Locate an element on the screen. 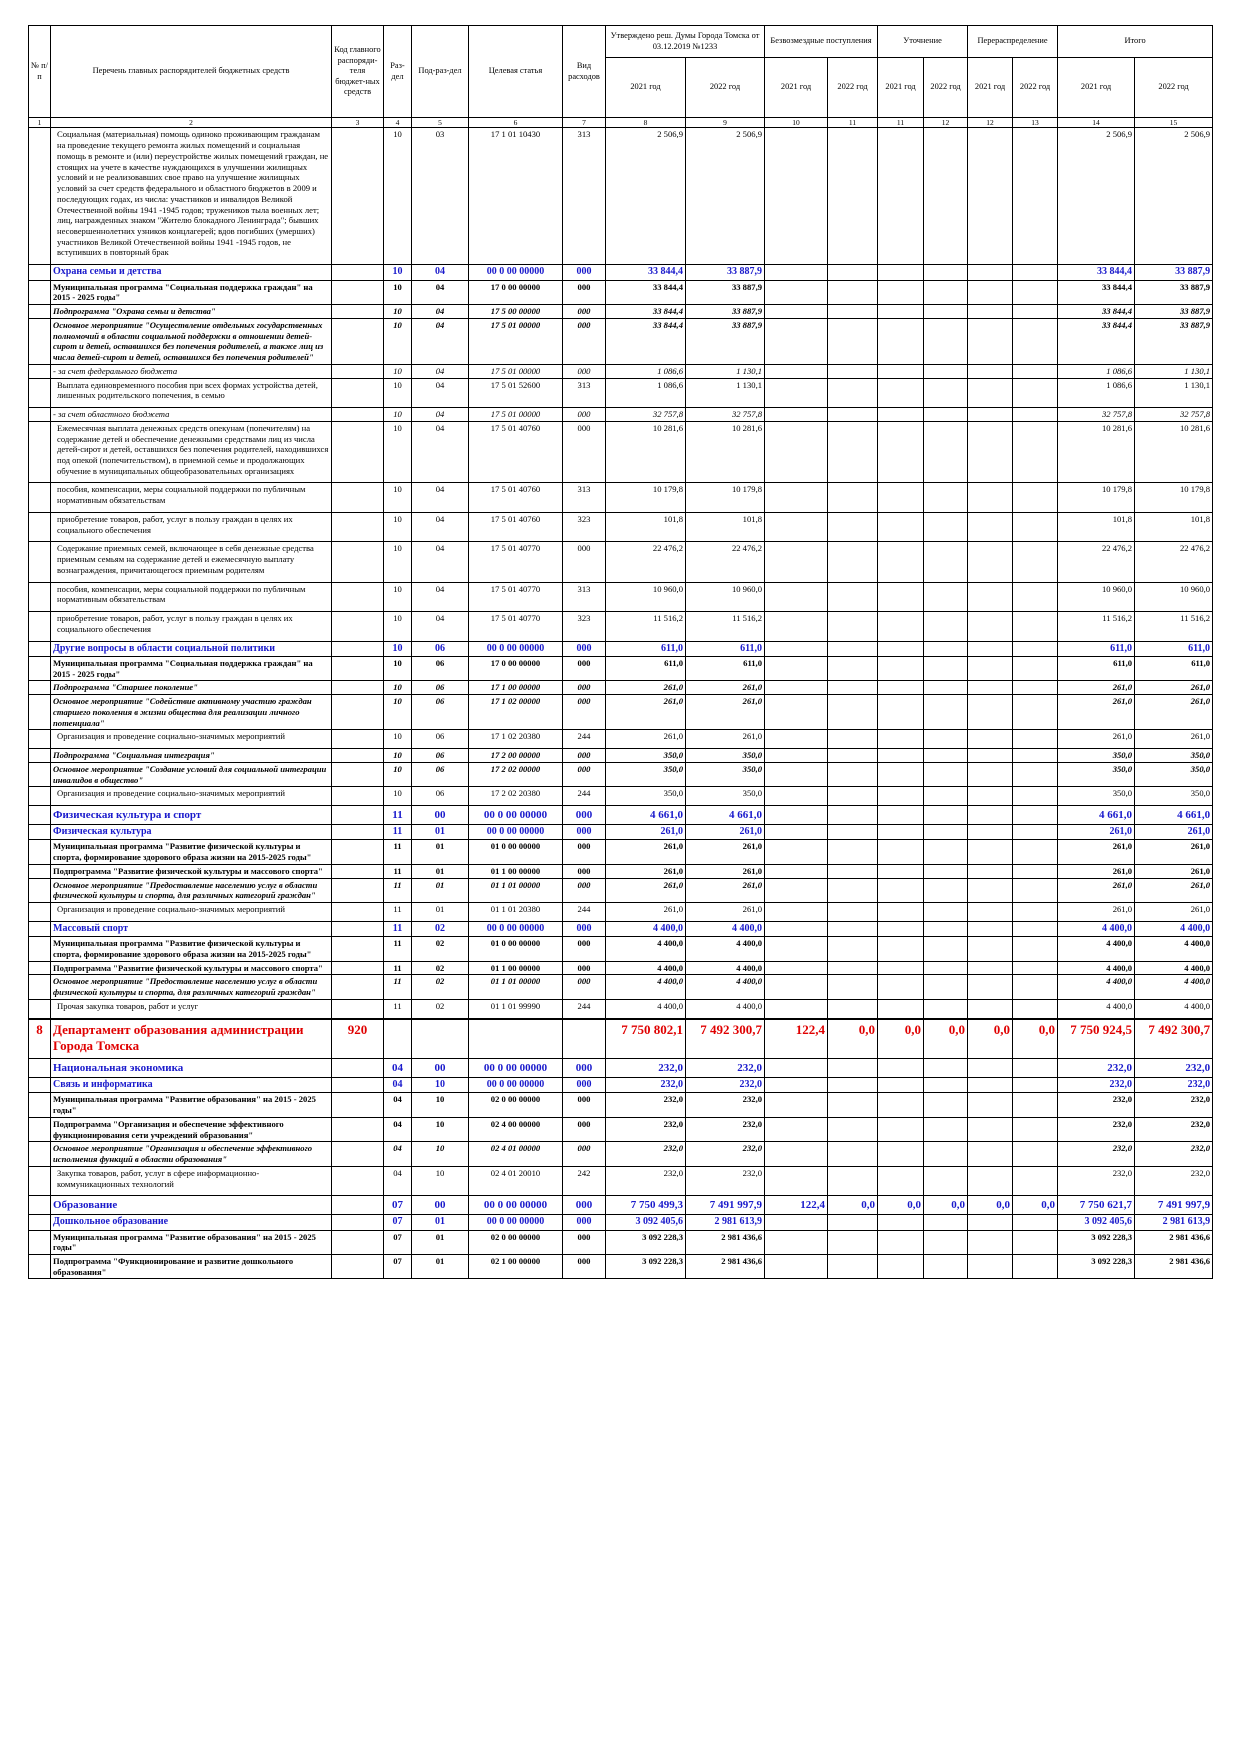  cell: 2 506,9 is located at coordinates (645, 196).